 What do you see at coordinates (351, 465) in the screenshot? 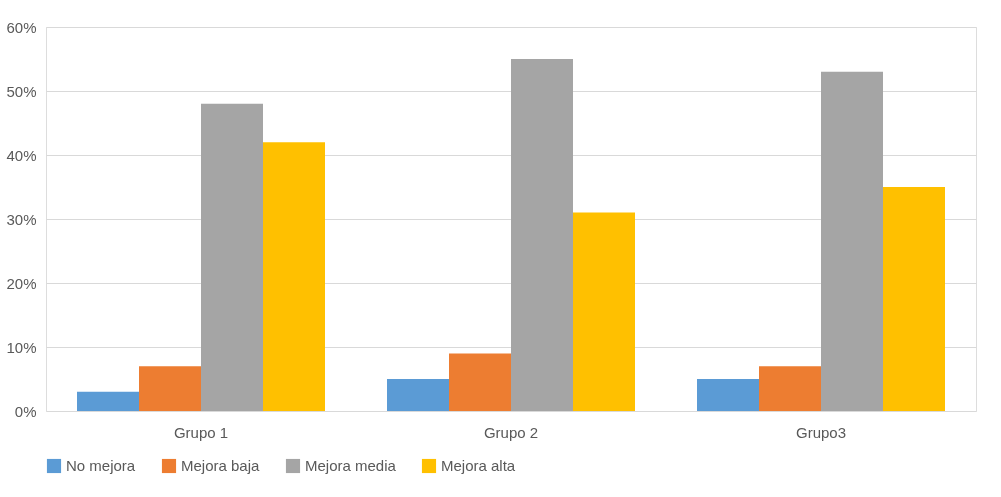
I see `legend-label: Mejora media` at bounding box center [351, 465].